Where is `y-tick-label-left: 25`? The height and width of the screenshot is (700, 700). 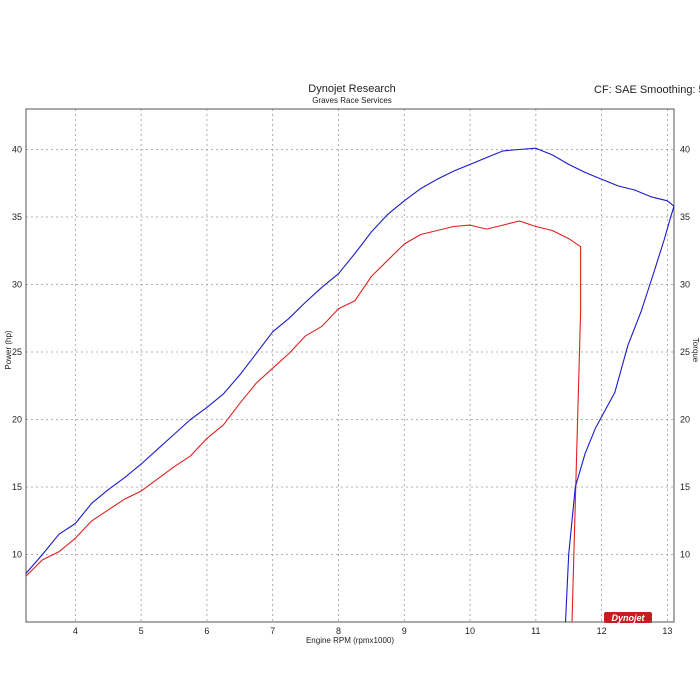
y-tick-label-left: 25 is located at coordinates (17, 352).